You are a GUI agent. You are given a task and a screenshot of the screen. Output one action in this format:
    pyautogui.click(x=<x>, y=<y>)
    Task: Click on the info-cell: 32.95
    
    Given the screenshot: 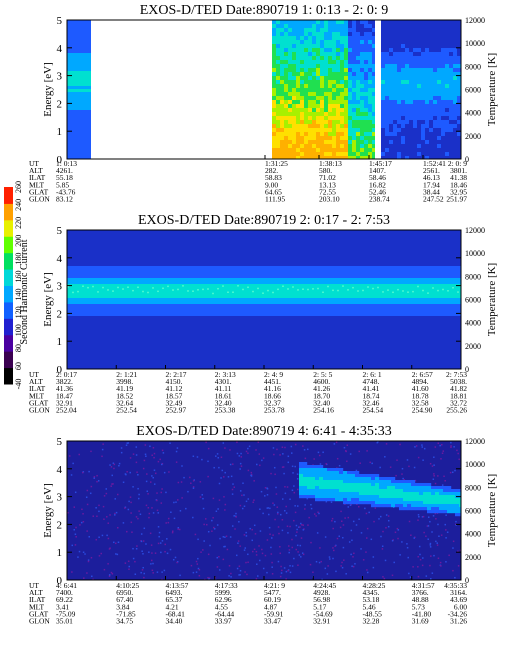 What is the action you would take?
    pyautogui.click(x=458, y=191)
    